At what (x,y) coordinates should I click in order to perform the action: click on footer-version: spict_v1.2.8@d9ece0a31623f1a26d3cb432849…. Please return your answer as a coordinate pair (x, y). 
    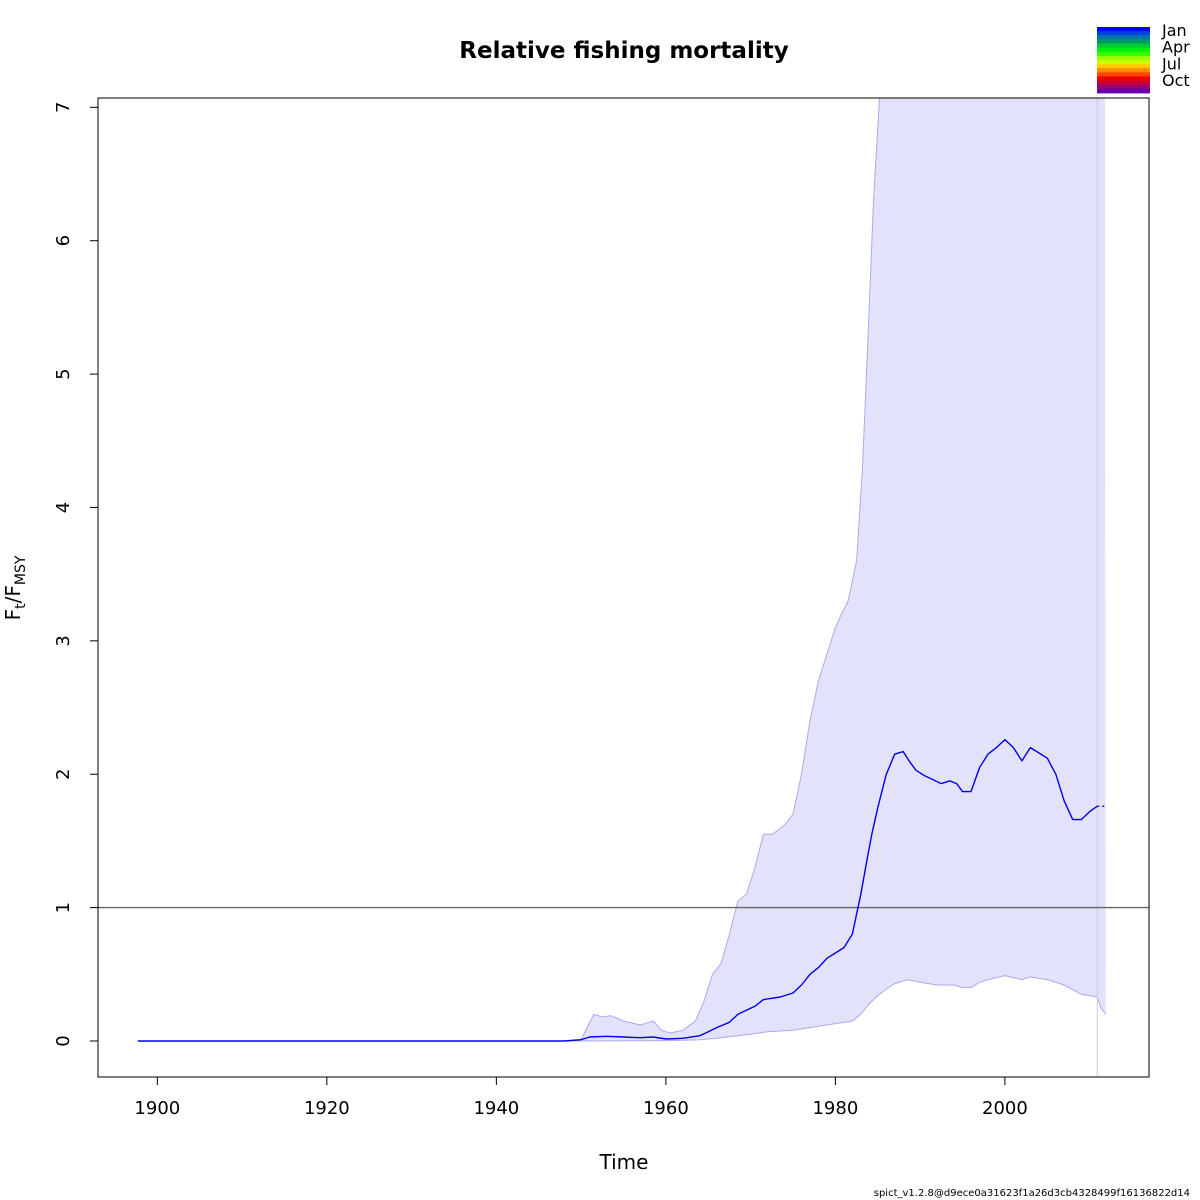
    Looking at the image, I should click on (1032, 1193).